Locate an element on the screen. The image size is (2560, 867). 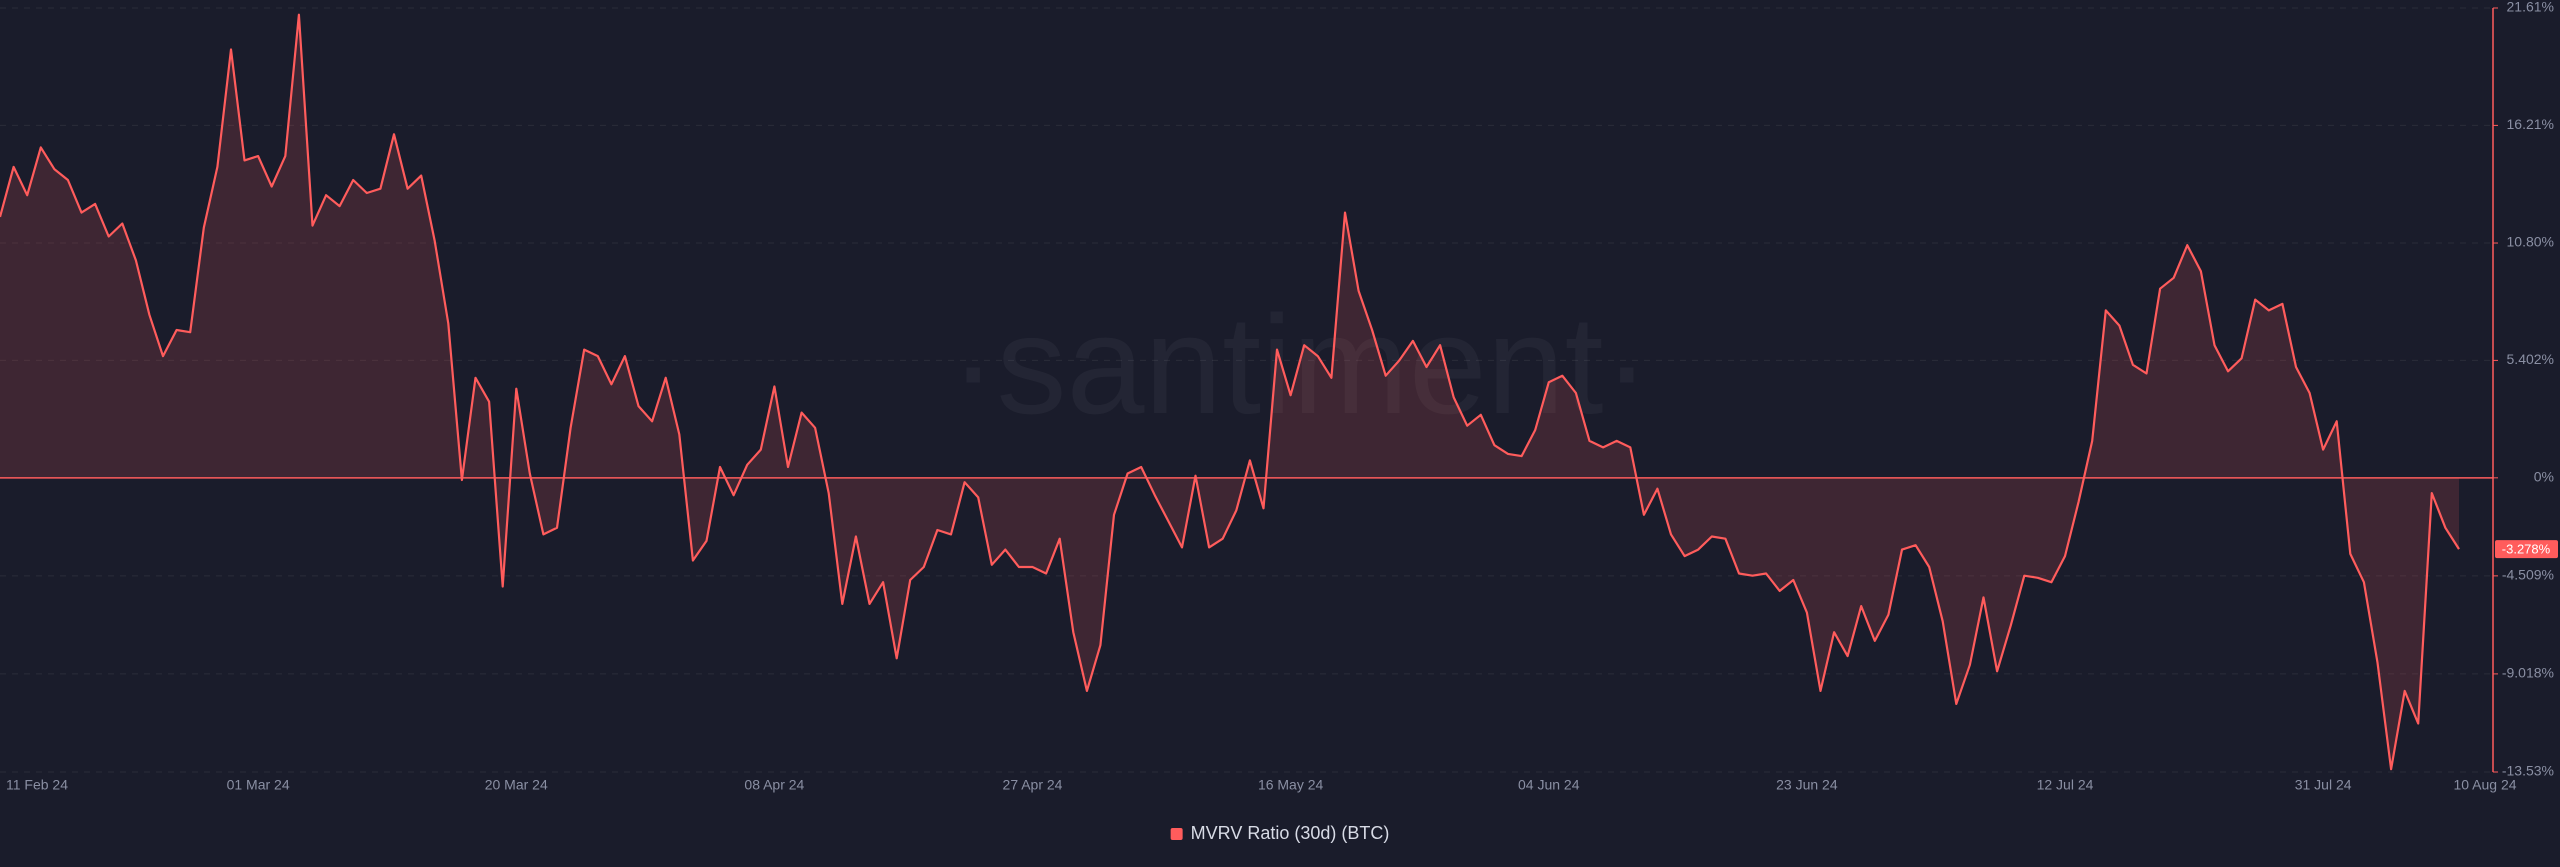
x-tick-label: 31 Jul 24 is located at coordinates (2323, 785).